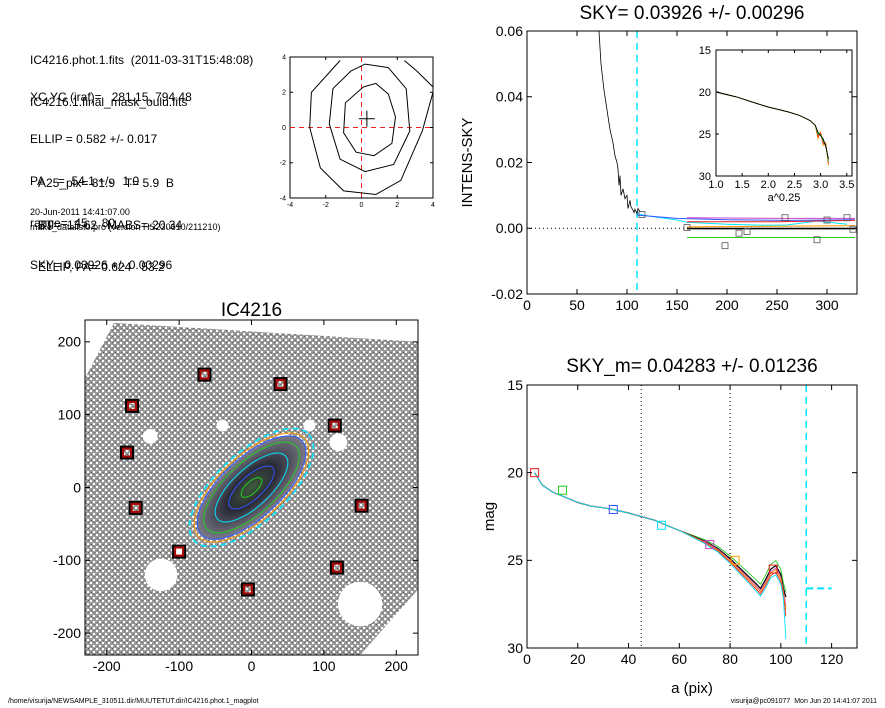 This screenshot has width=885, height=708. Describe the element at coordinates (284, 57) in the screenshot. I see `contour-y-tick-label: 4` at that location.